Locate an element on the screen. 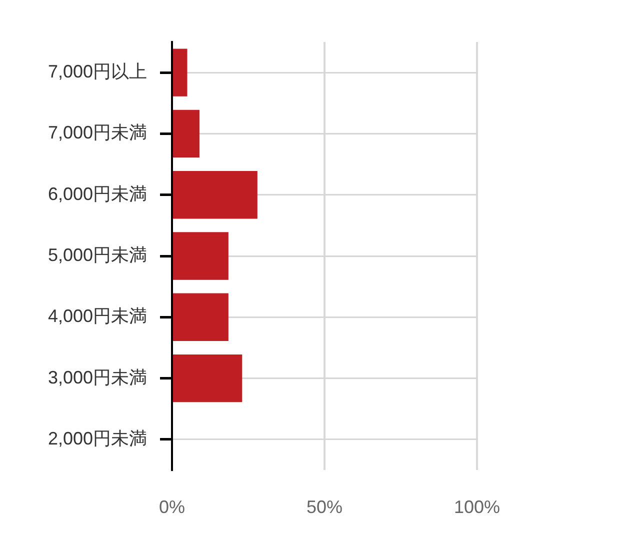 The height and width of the screenshot is (540, 620). x-tick-label: 50% is located at coordinates (324, 506).